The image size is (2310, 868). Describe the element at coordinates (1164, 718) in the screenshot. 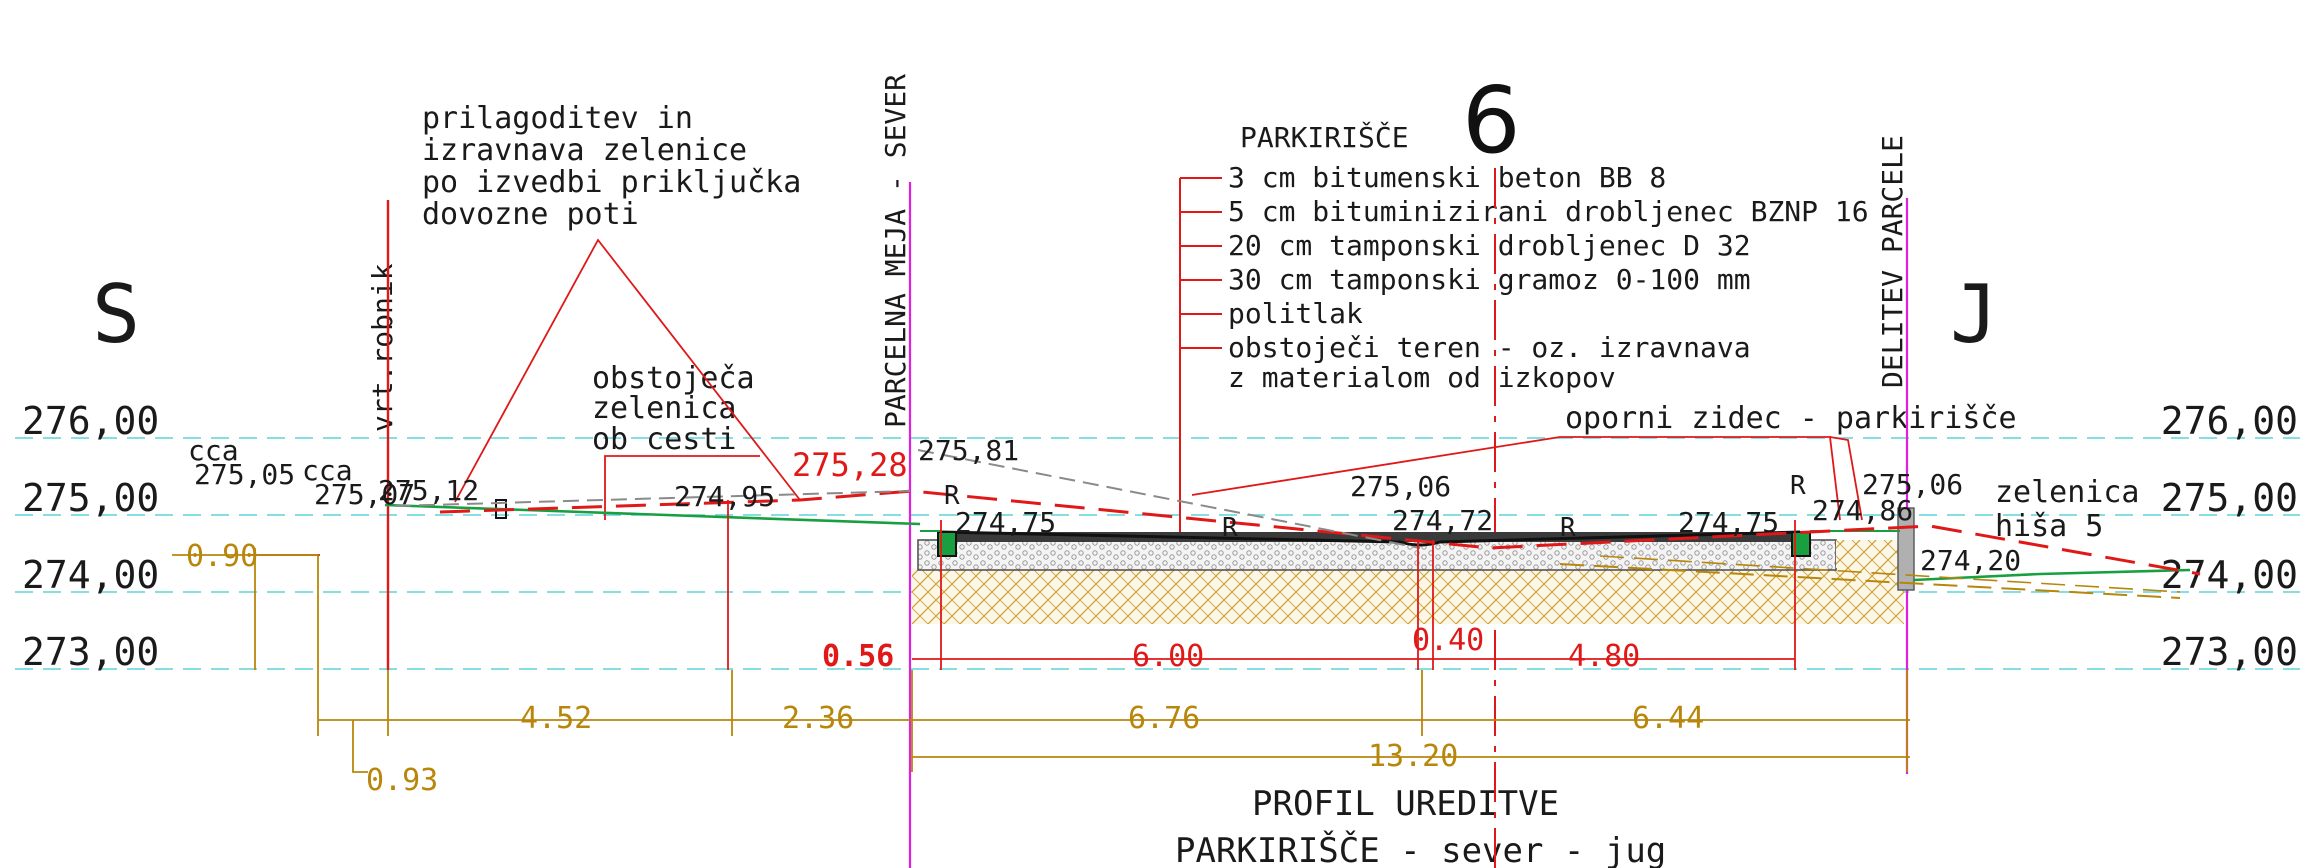

I see `dim-676: 6.76` at that location.